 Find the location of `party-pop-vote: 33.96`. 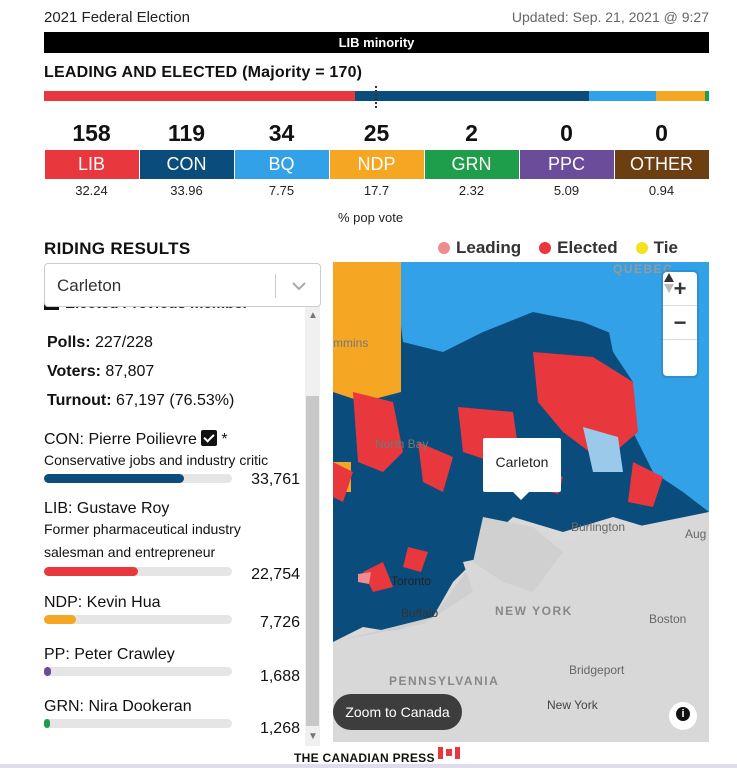

party-pop-vote: 33.96 is located at coordinates (186, 190).